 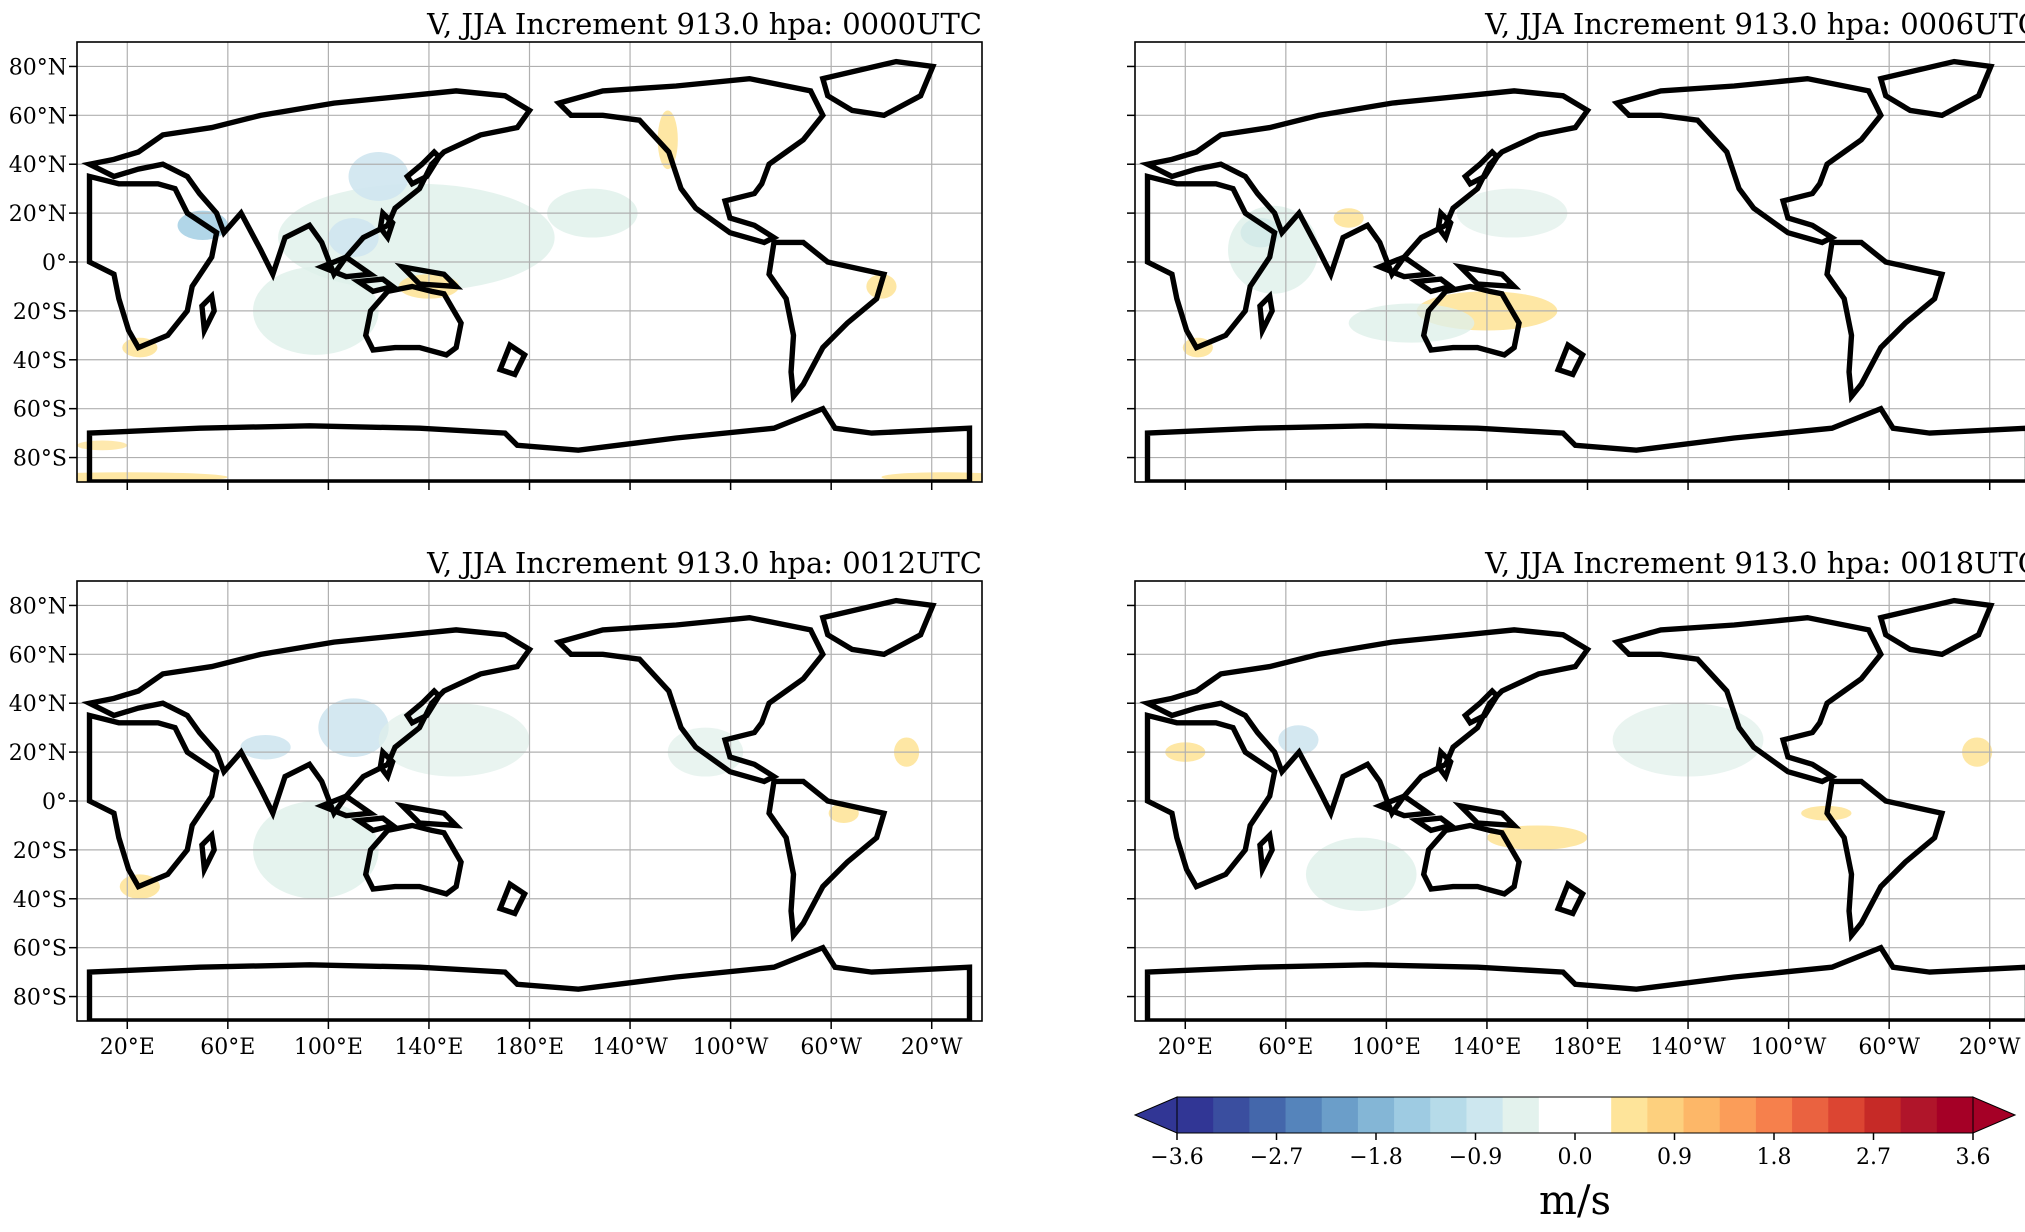 I want to click on colorbar-tick-label: 2.7, so click(x=1873, y=1157).